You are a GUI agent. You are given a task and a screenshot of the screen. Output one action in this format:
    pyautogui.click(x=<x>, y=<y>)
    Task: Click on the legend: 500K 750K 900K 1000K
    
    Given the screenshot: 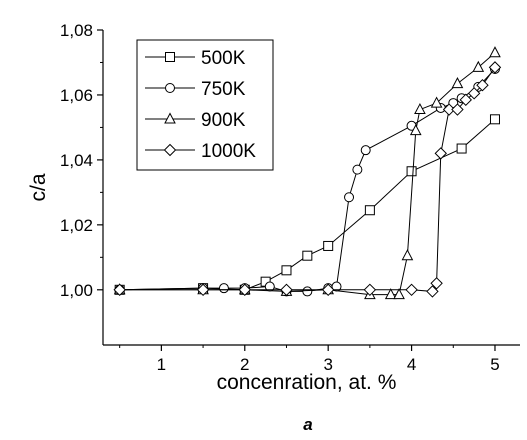 What is the action you would take?
    pyautogui.click(x=205, y=105)
    